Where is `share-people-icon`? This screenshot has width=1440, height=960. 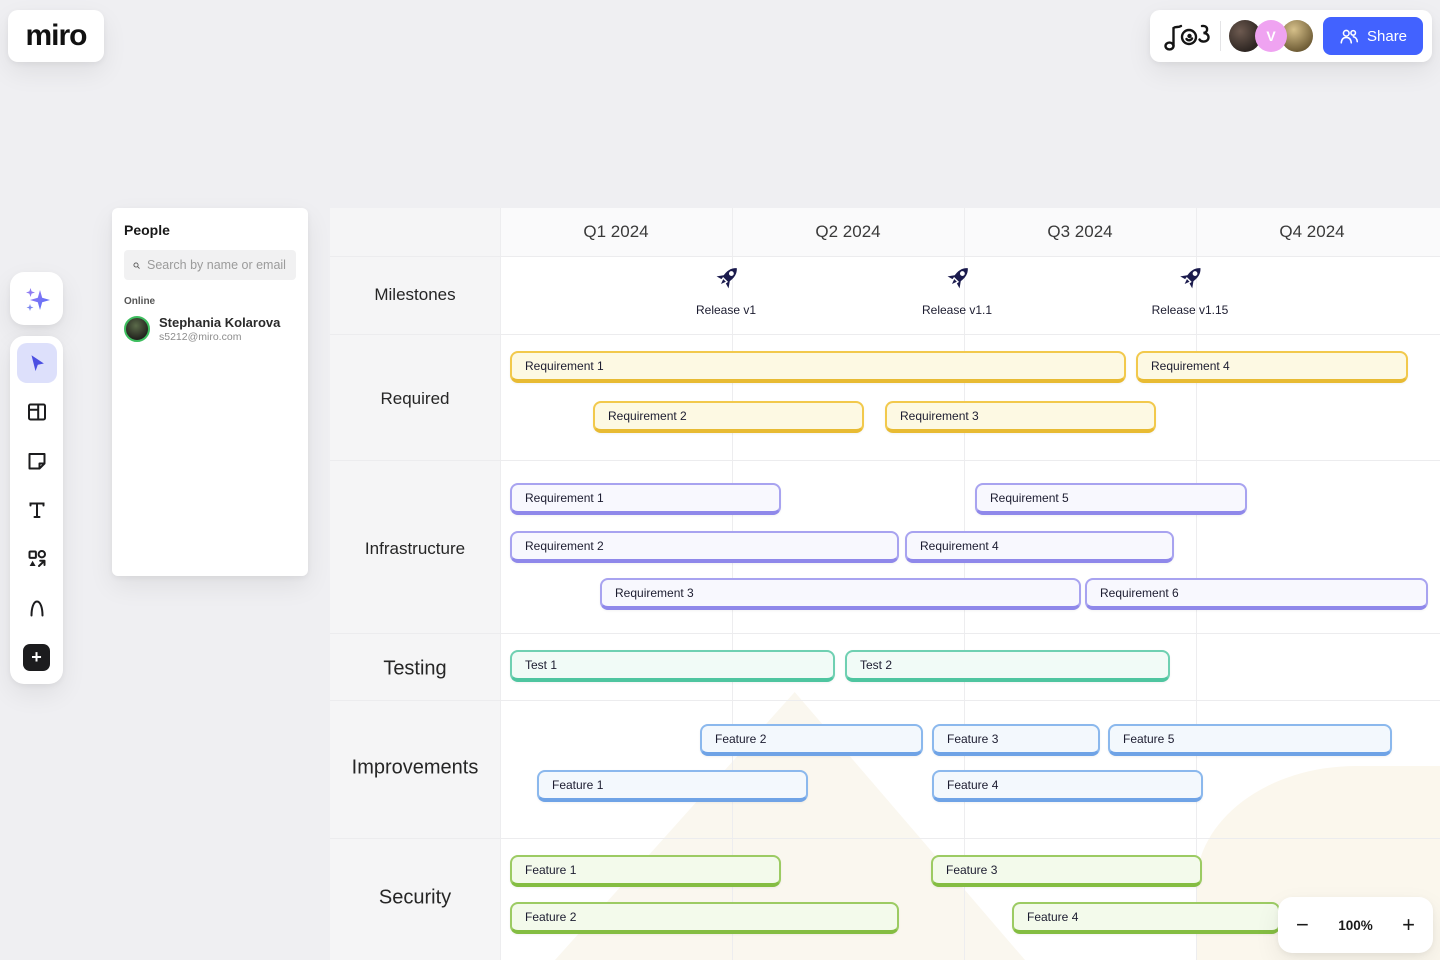 share-people-icon is located at coordinates (1349, 36).